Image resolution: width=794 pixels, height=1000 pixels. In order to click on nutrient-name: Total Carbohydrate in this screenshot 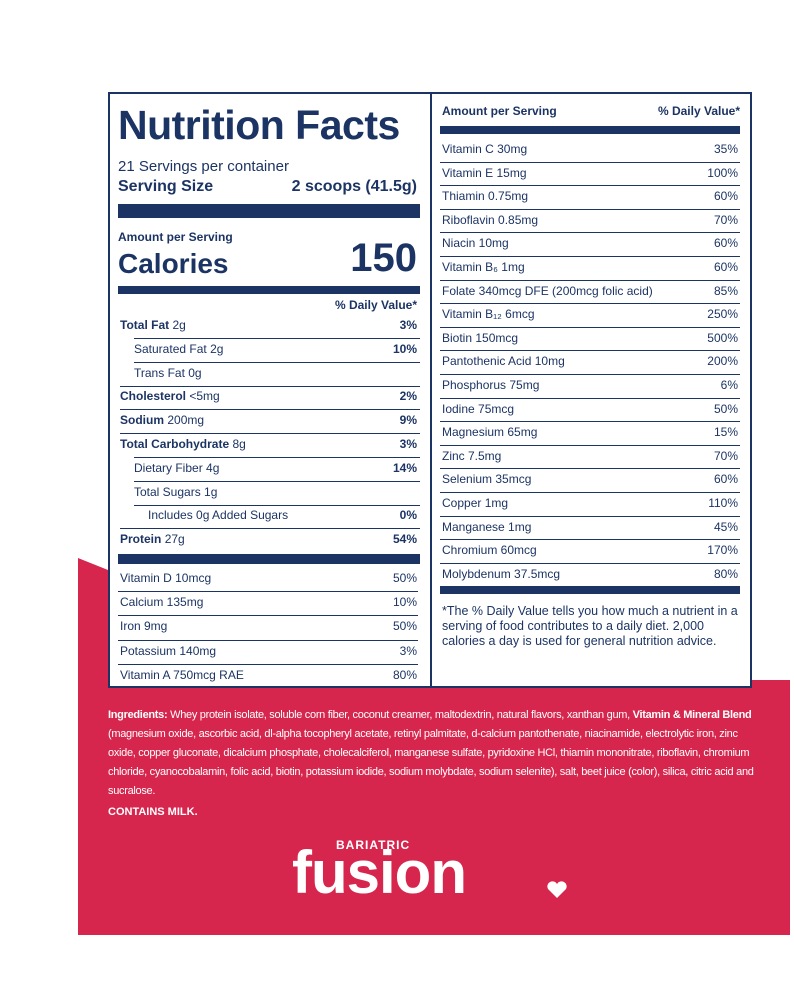, I will do `click(175, 444)`.